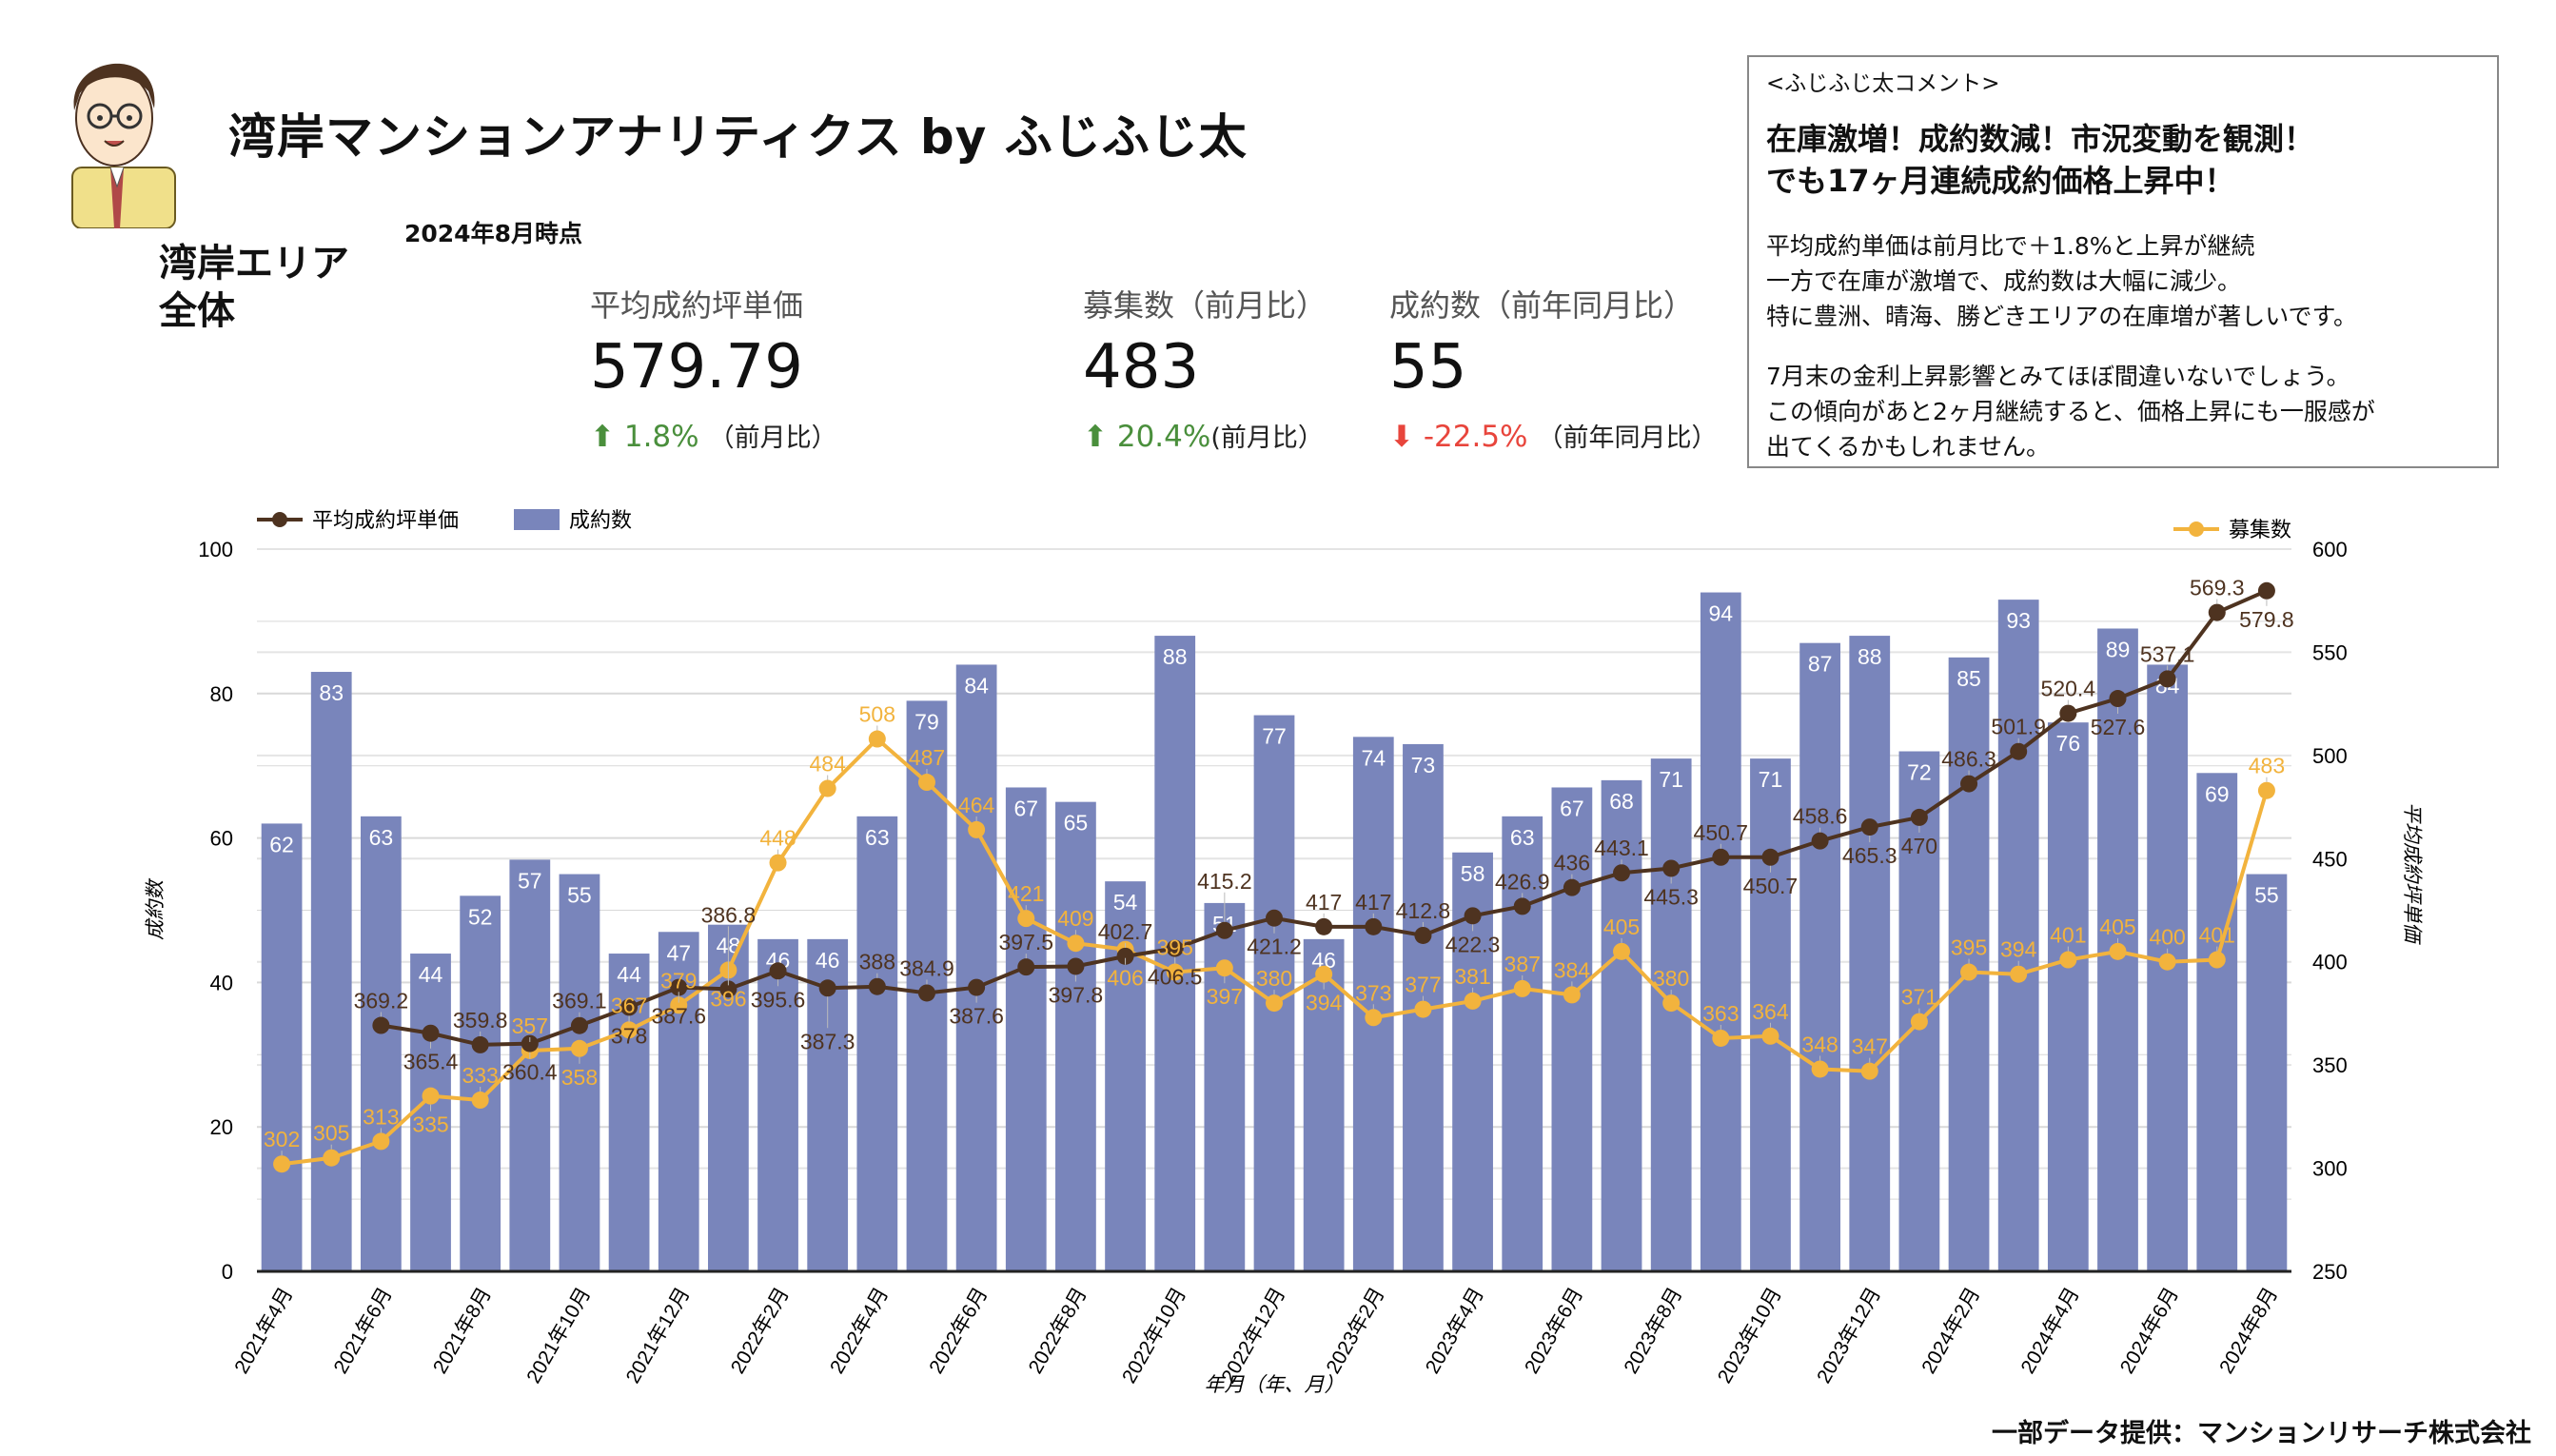 The width and height of the screenshot is (2556, 1456). Describe the element at coordinates (2117, 927) in the screenshot. I see `data-label: 405` at that location.